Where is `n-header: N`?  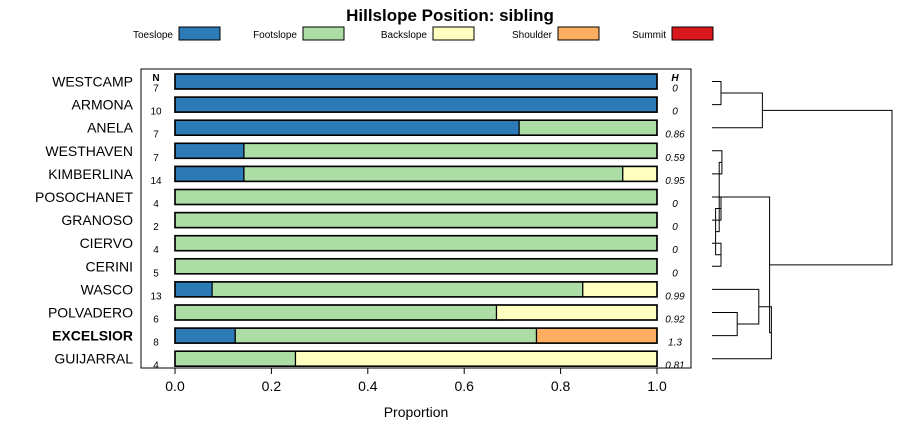
n-header: N is located at coordinates (155, 78).